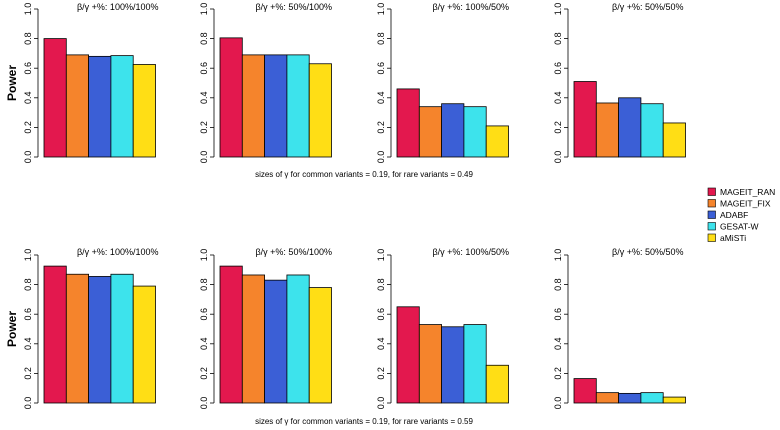 The height and width of the screenshot is (430, 780). I want to click on legend-label: aMiSTi, so click(733, 238).